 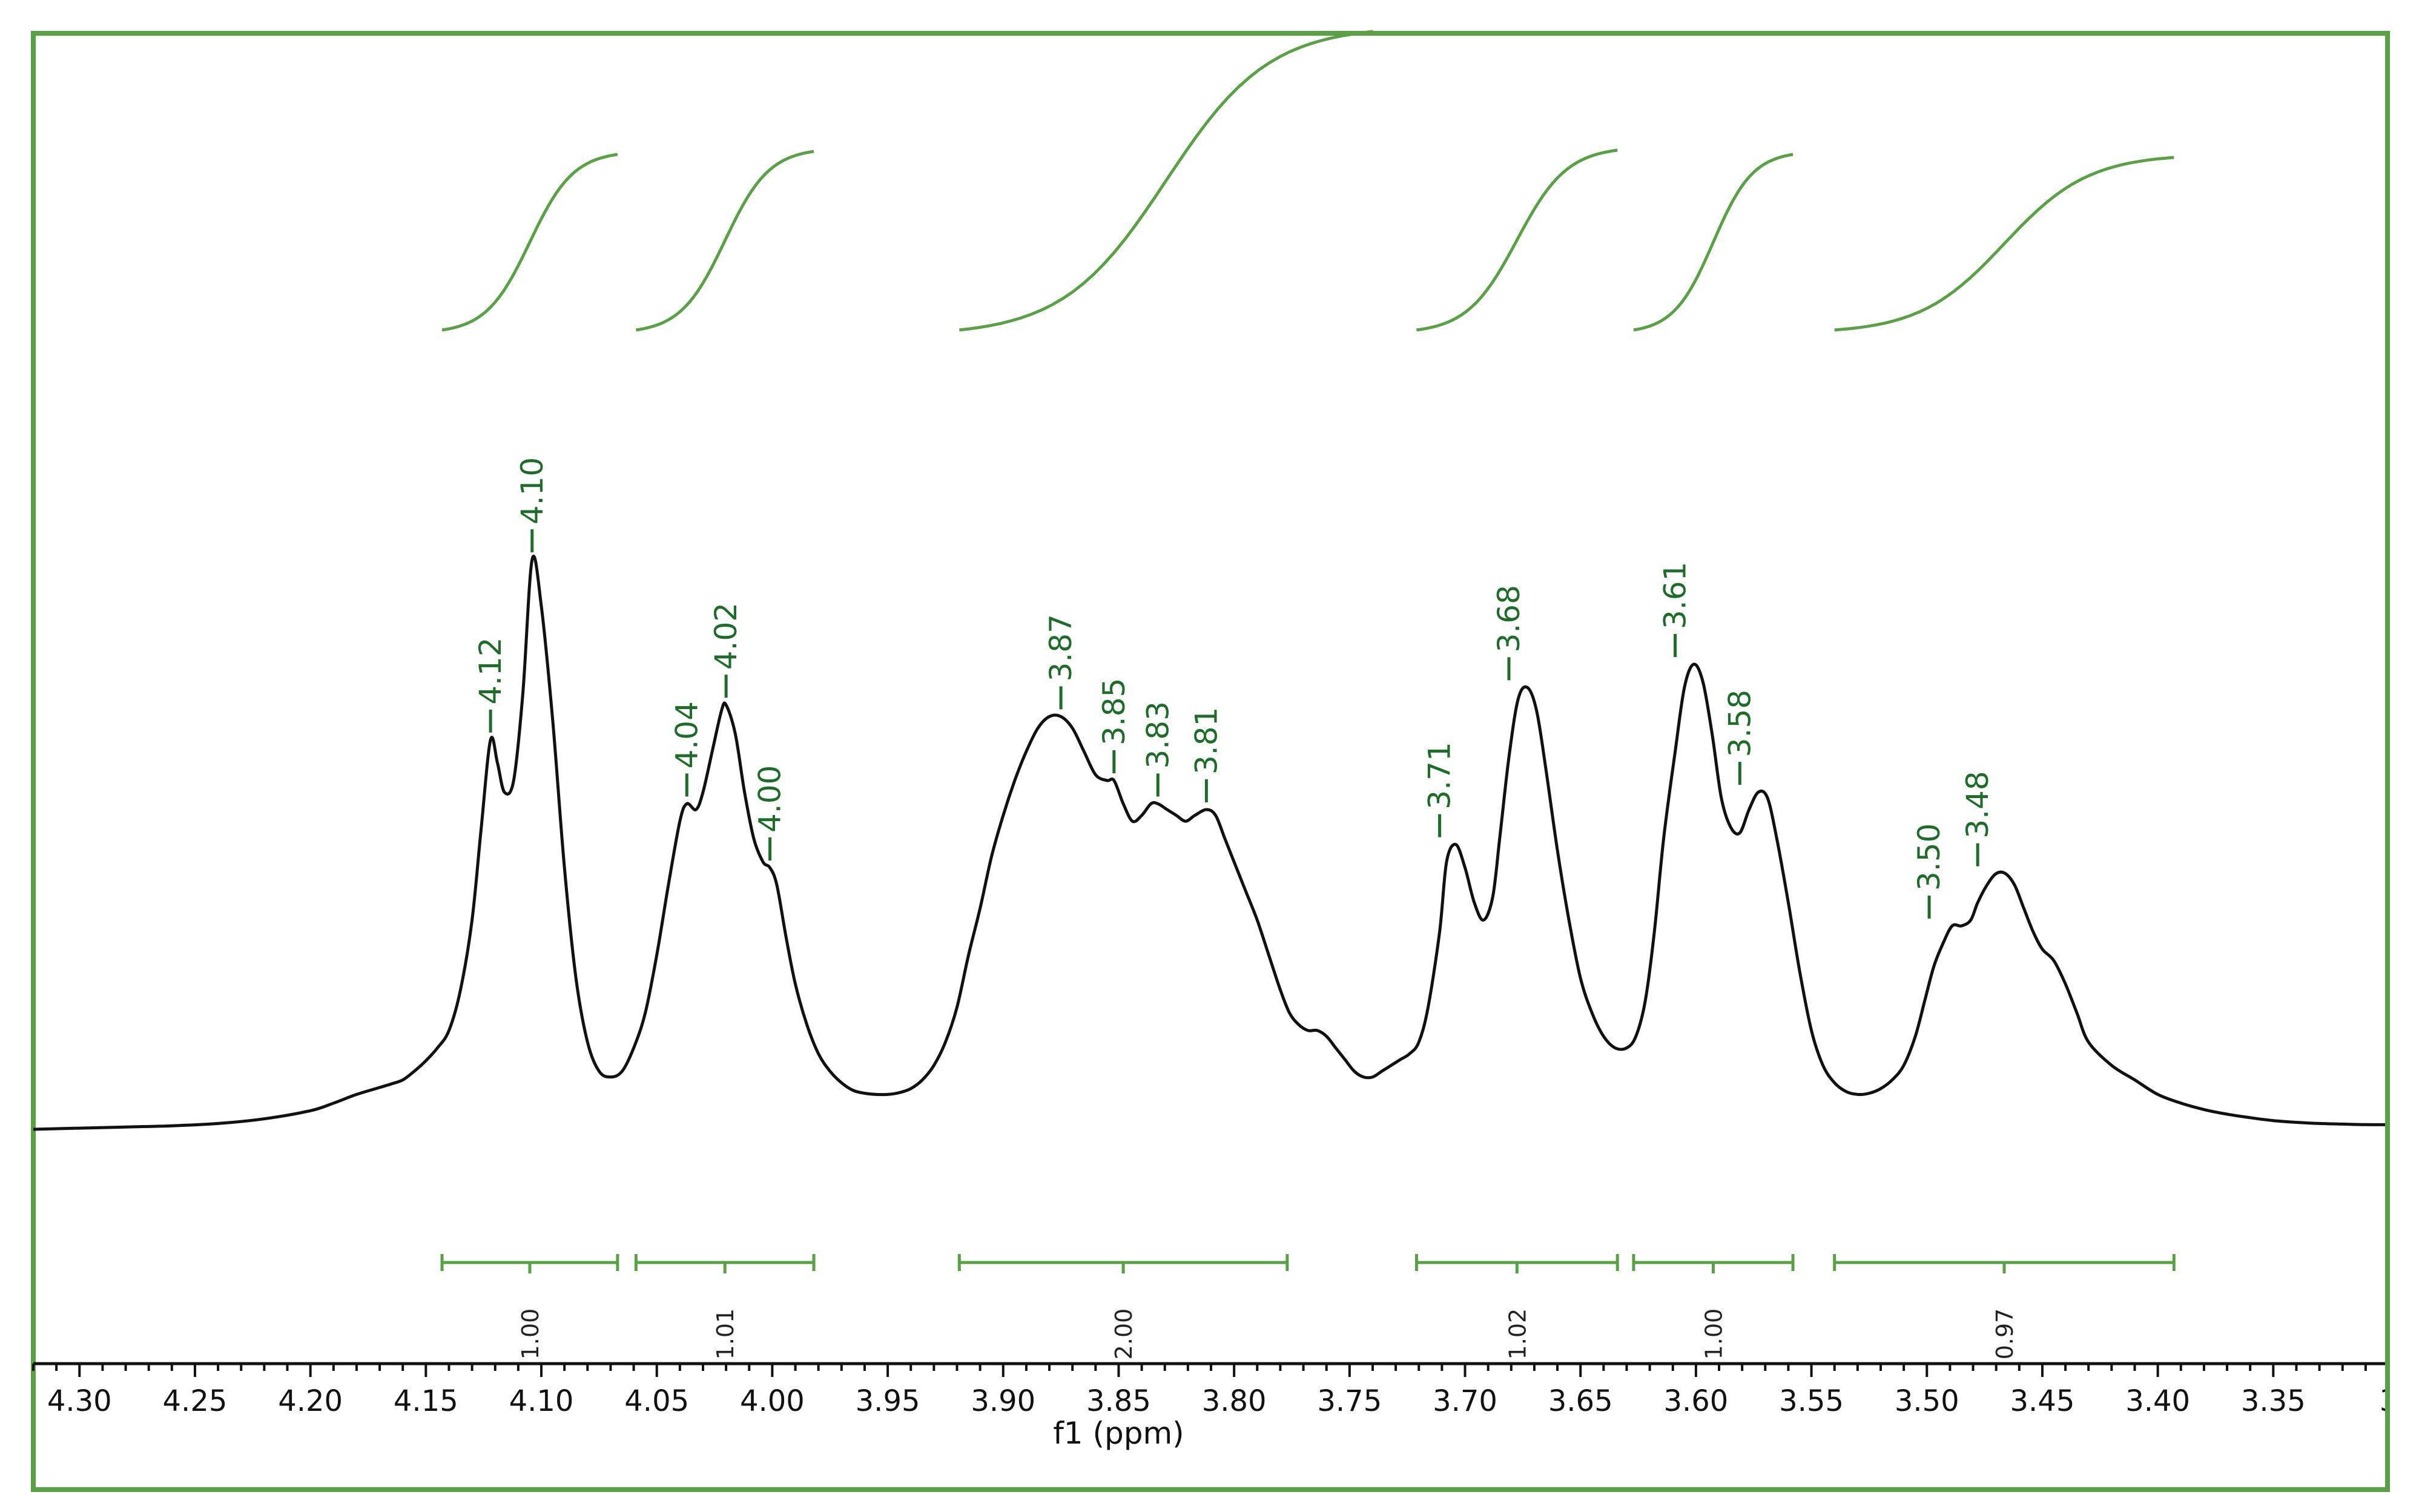 I want to click on integral-value: 0.97, so click(x=2005, y=1334).